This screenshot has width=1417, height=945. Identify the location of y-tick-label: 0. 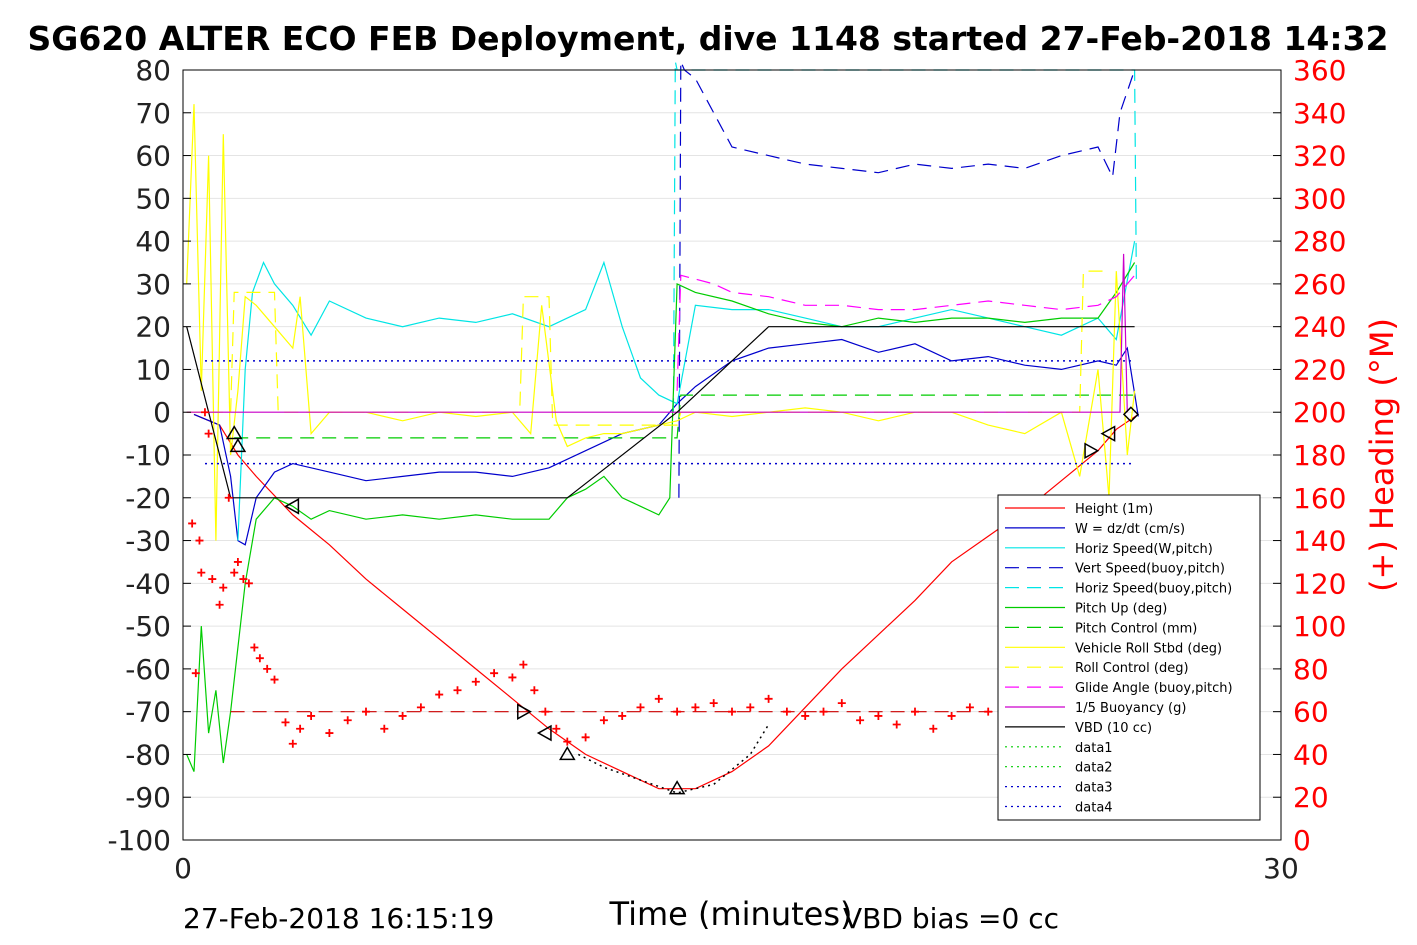
(162, 412).